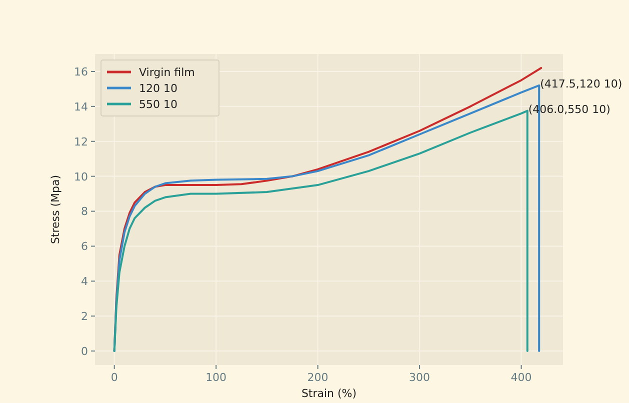 The image size is (629, 403). I want to click on x-tick-label: 0, so click(114, 377).